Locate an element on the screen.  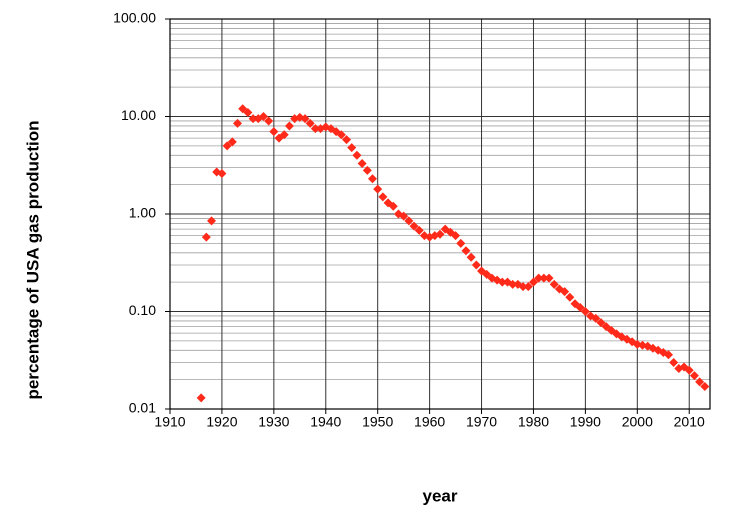
x-tick-label: 1930 is located at coordinates (273, 422).